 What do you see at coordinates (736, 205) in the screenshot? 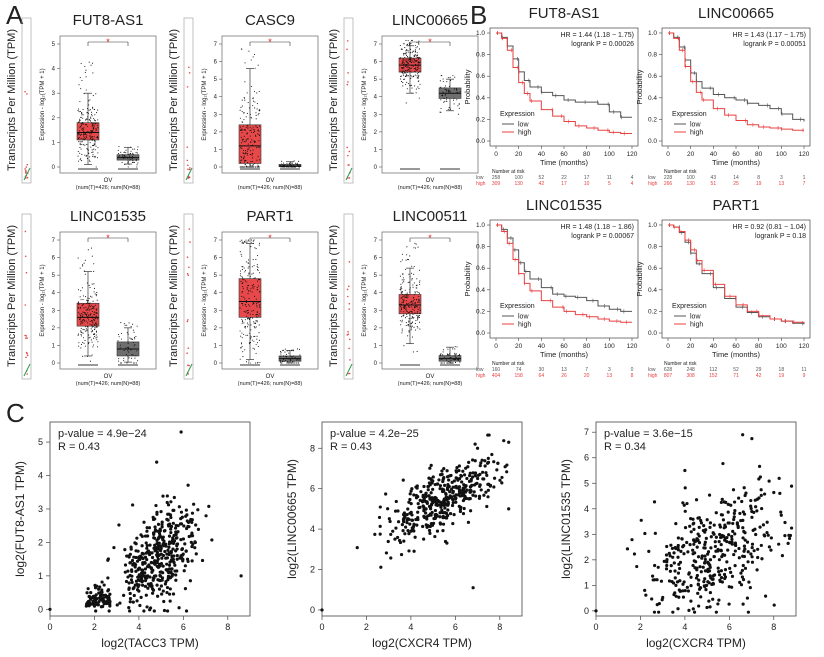
I see `chart-title: PART1` at bounding box center [736, 205].